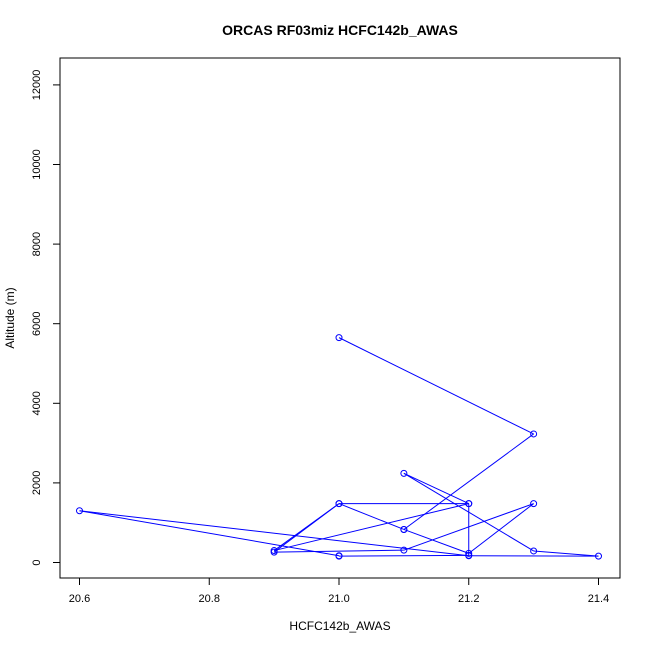 This screenshot has height=650, width=650. Describe the element at coordinates (598, 599) in the screenshot. I see `x-tick-label: 21.4` at that location.